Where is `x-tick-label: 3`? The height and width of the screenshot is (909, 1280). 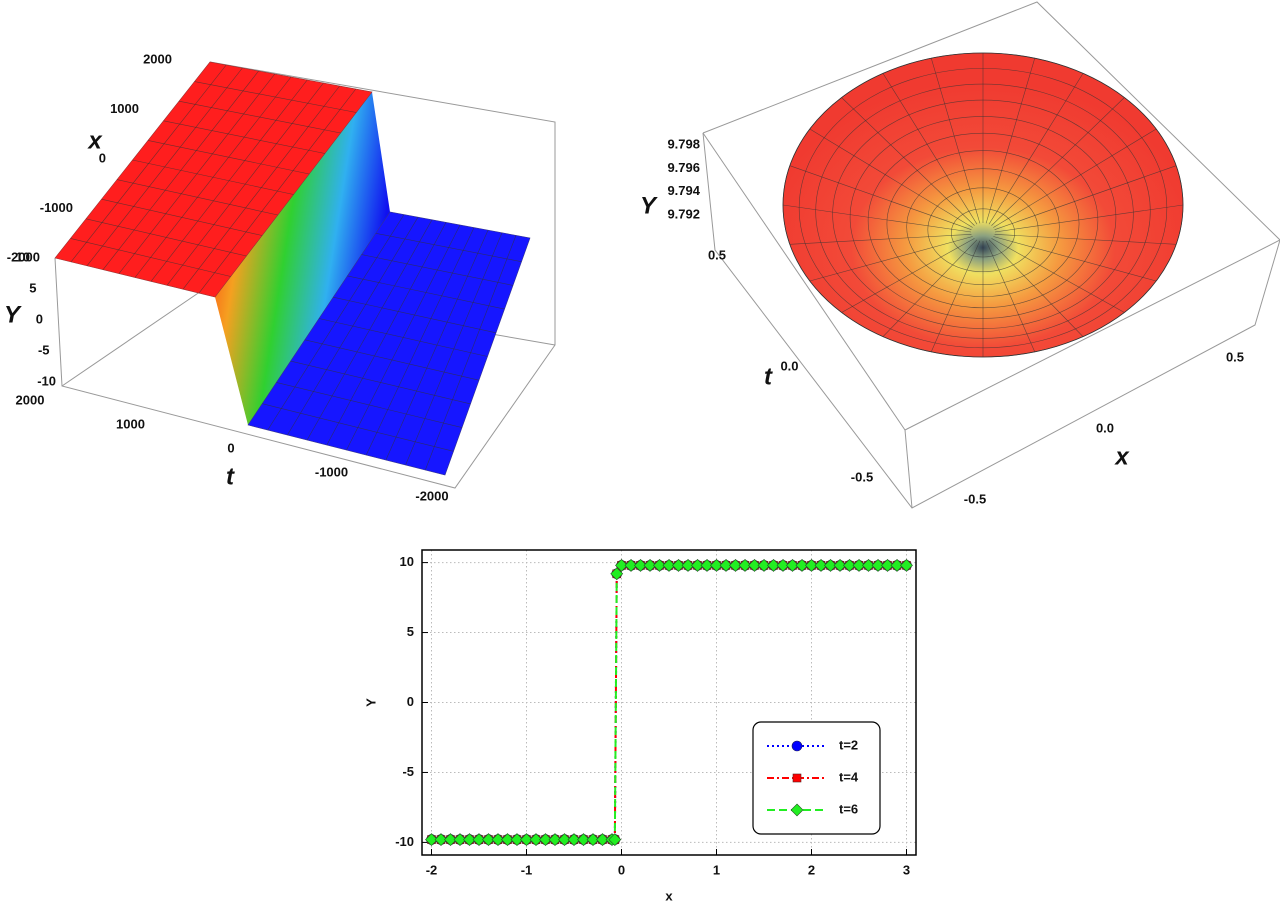 x-tick-label: 3 is located at coordinates (906, 869).